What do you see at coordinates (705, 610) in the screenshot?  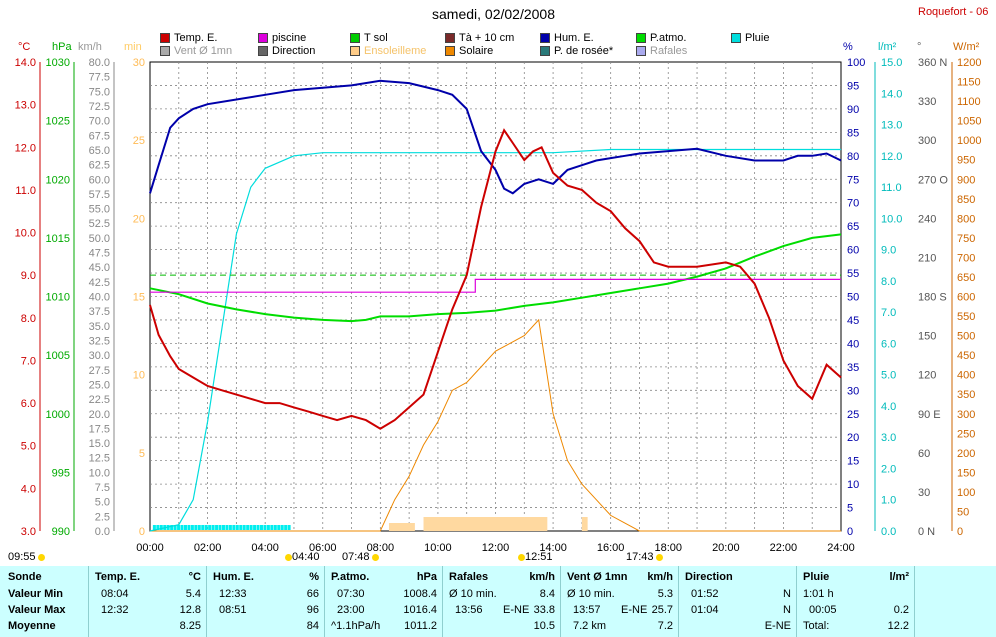 I see `direction-r2-time: 01:04` at bounding box center [705, 610].